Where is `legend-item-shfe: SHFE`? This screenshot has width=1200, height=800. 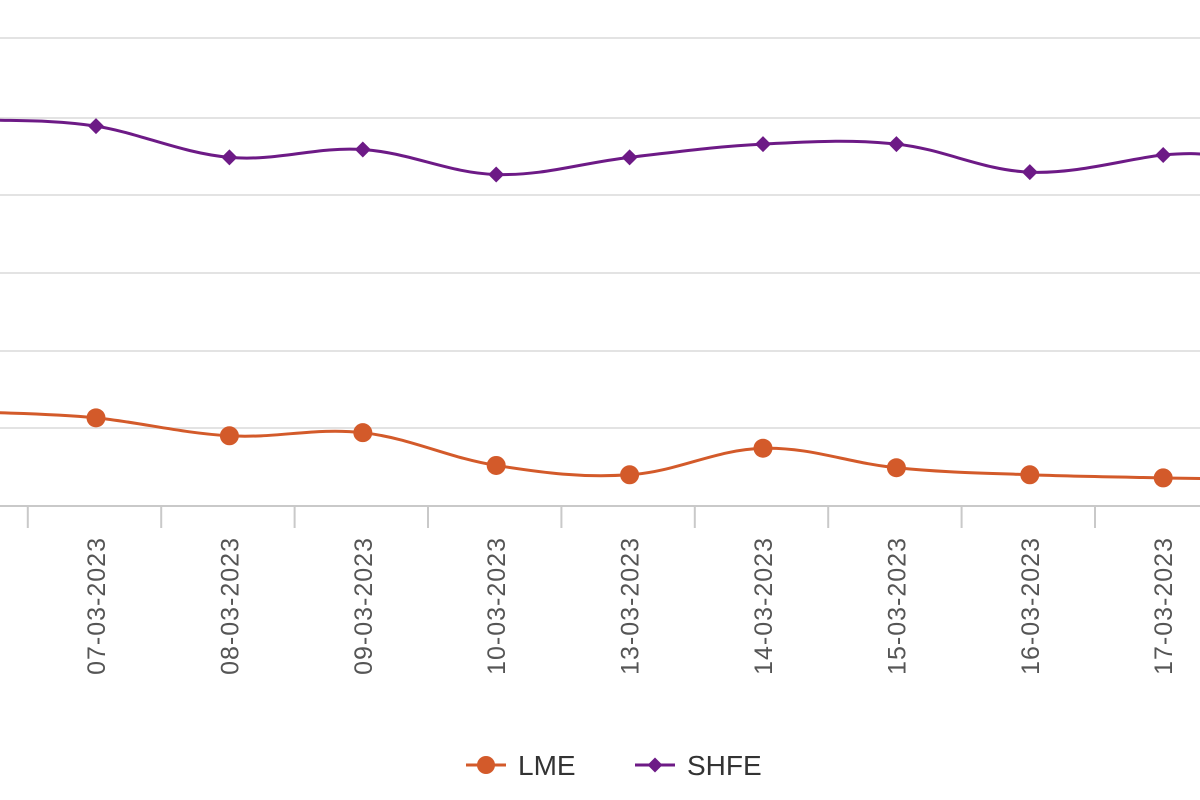 legend-item-shfe: SHFE is located at coordinates (698, 765).